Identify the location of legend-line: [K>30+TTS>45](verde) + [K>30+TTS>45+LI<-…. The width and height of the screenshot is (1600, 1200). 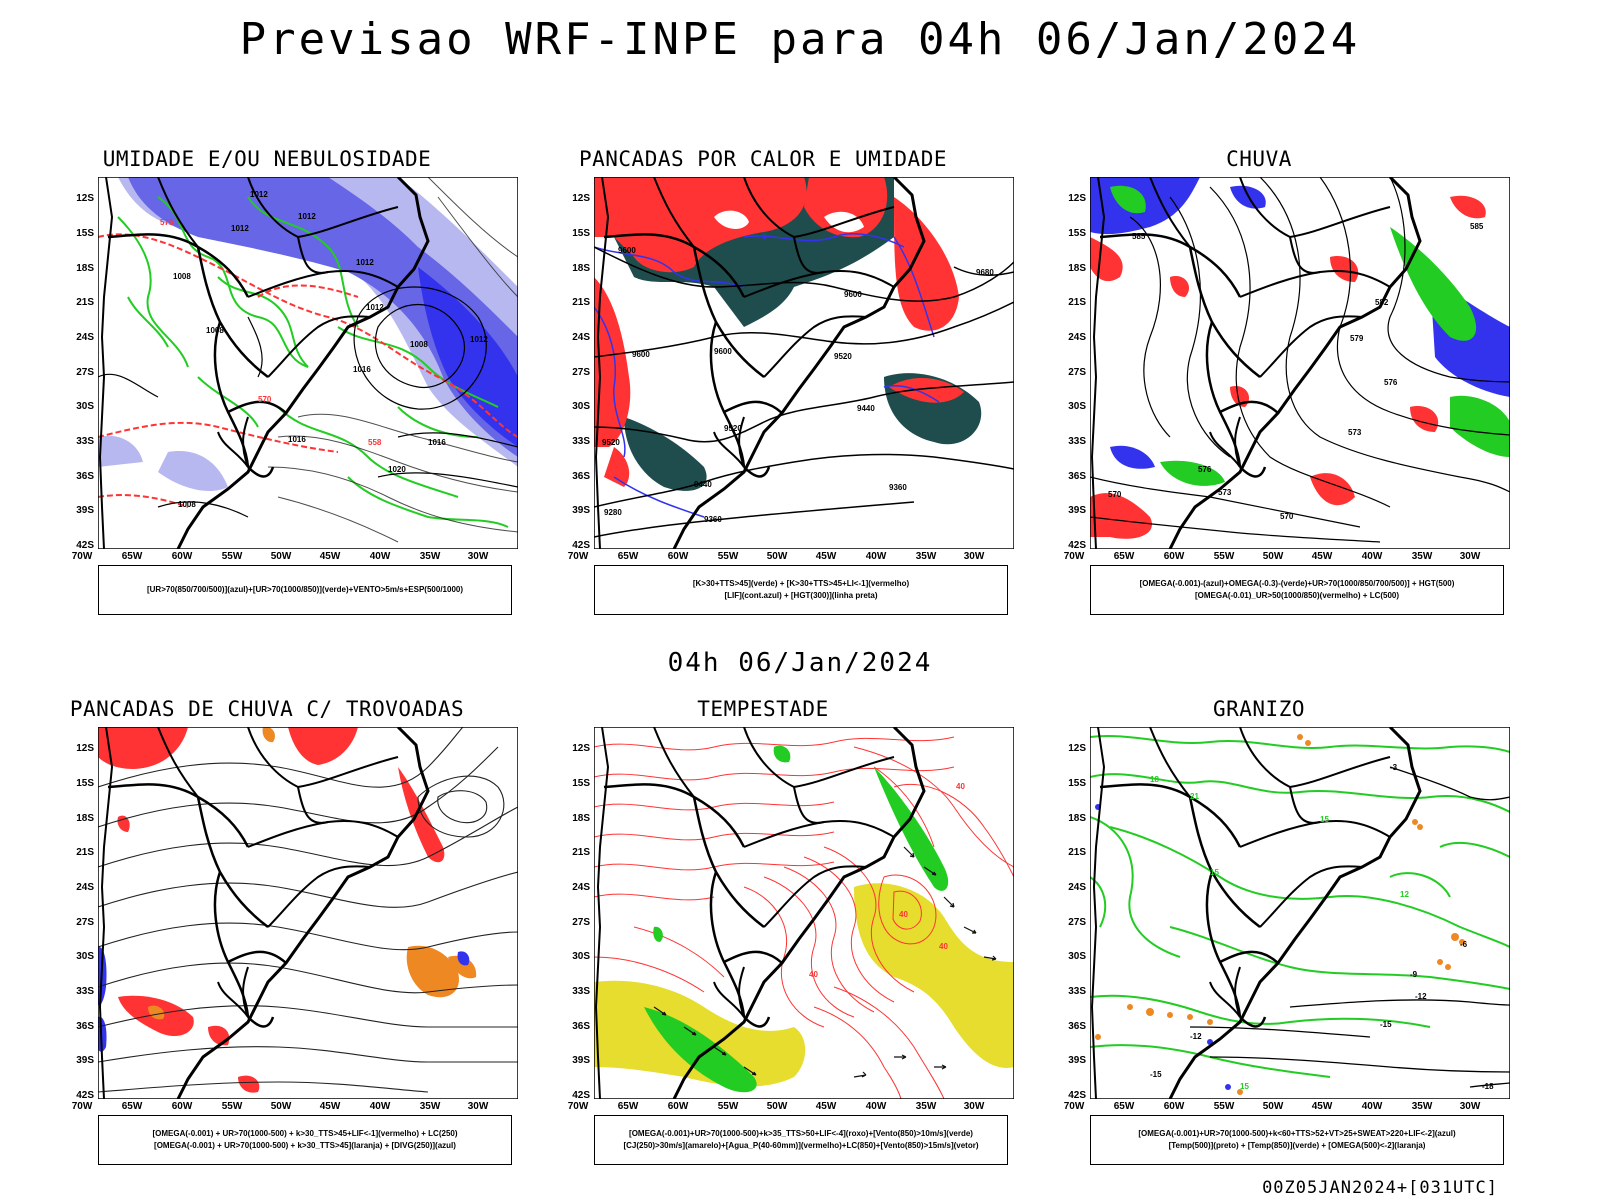
(801, 583).